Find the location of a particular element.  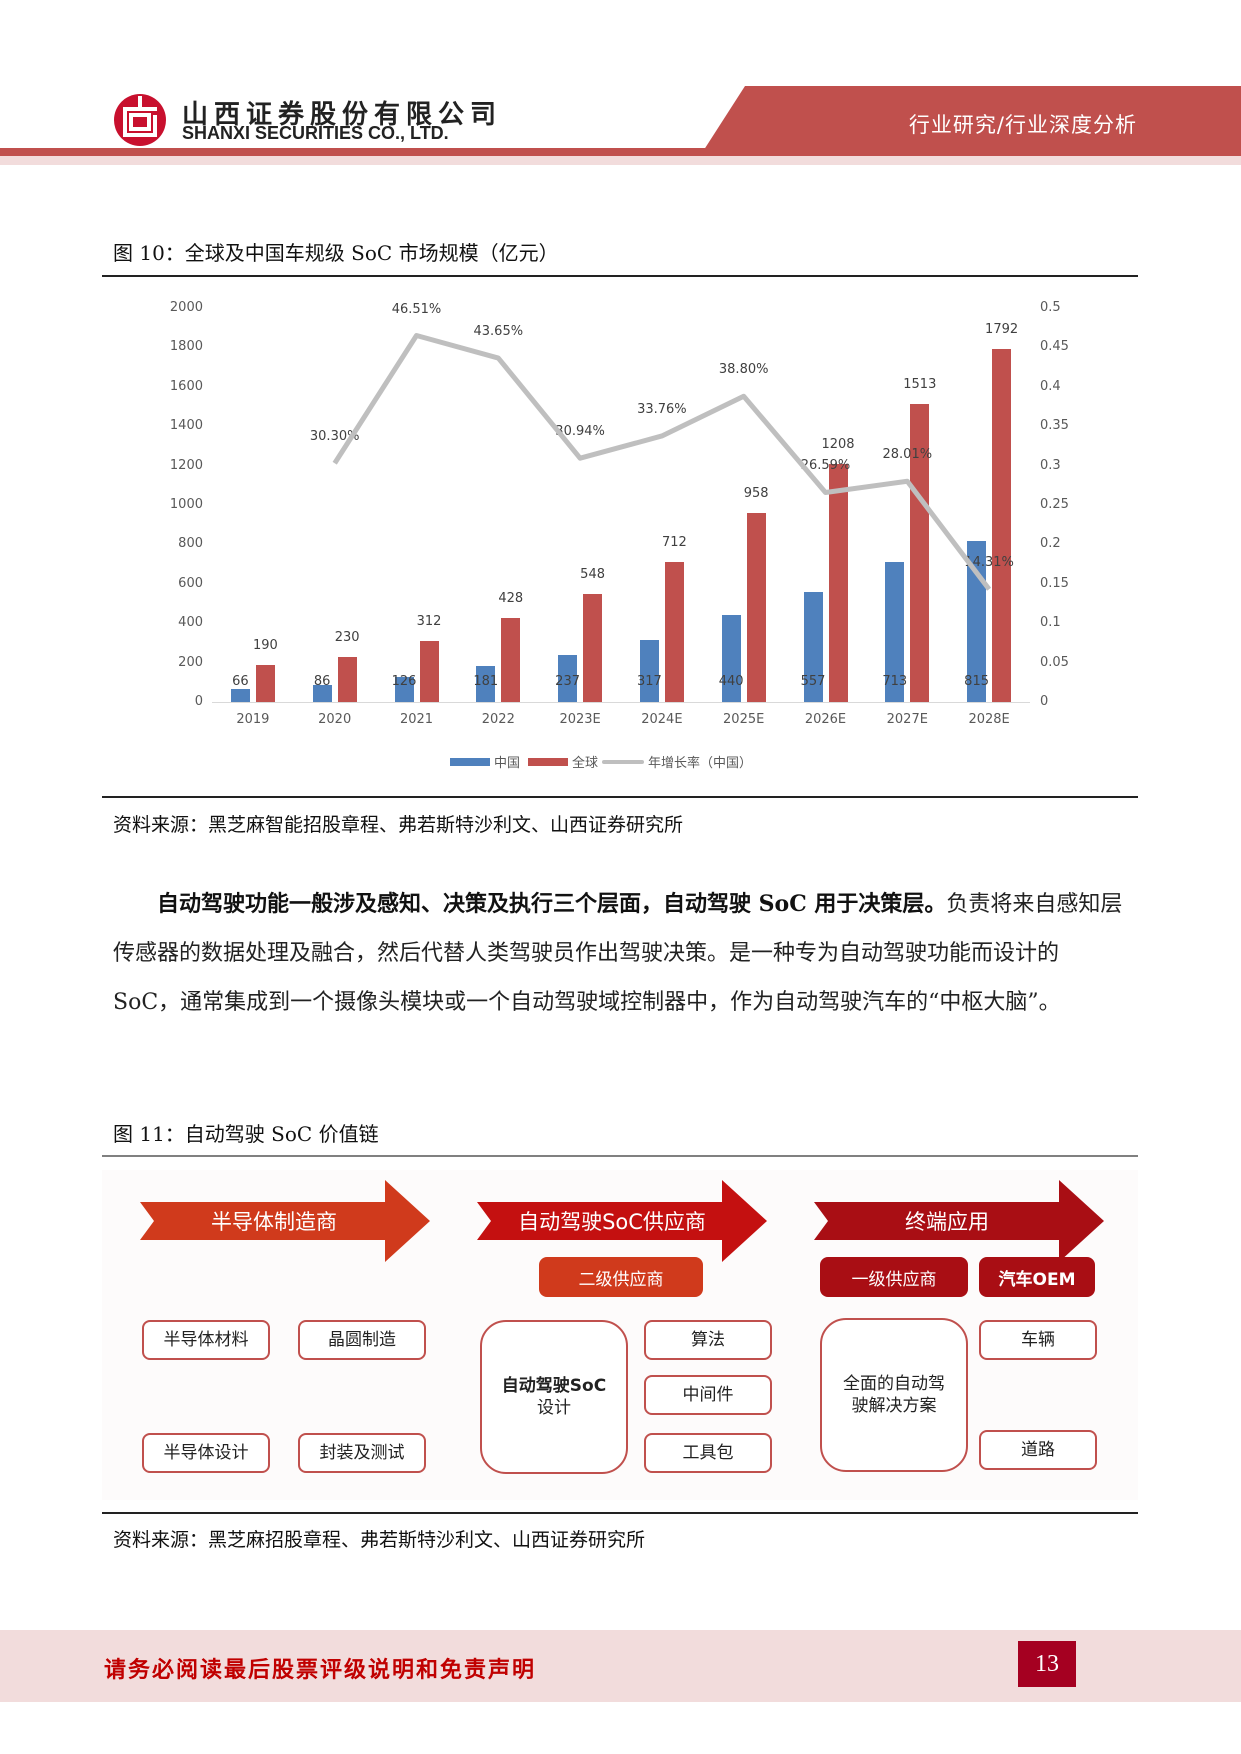

figure10-source: 资料来源：黑芝麻智能招股章程、弗若斯特沙利文、山西证券研究所 is located at coordinates (398, 825).